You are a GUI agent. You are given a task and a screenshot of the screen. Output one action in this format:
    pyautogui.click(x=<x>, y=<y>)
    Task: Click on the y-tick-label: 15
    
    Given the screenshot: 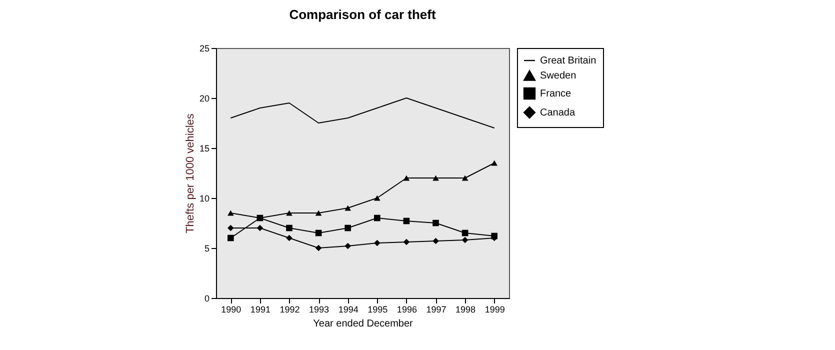 What is the action you would take?
    pyautogui.click(x=204, y=149)
    